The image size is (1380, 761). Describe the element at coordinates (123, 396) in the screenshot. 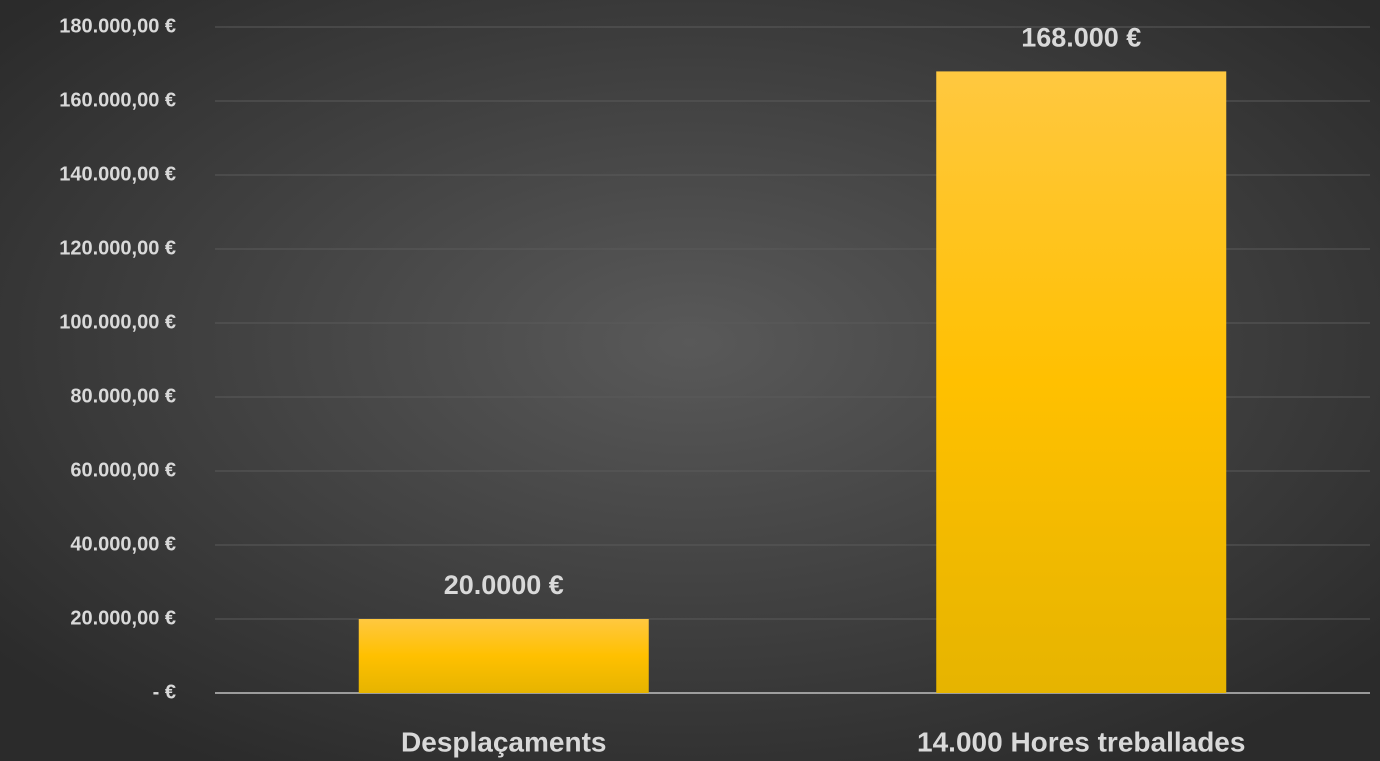

I see `y-tick-label: 80.000,00 €` at that location.